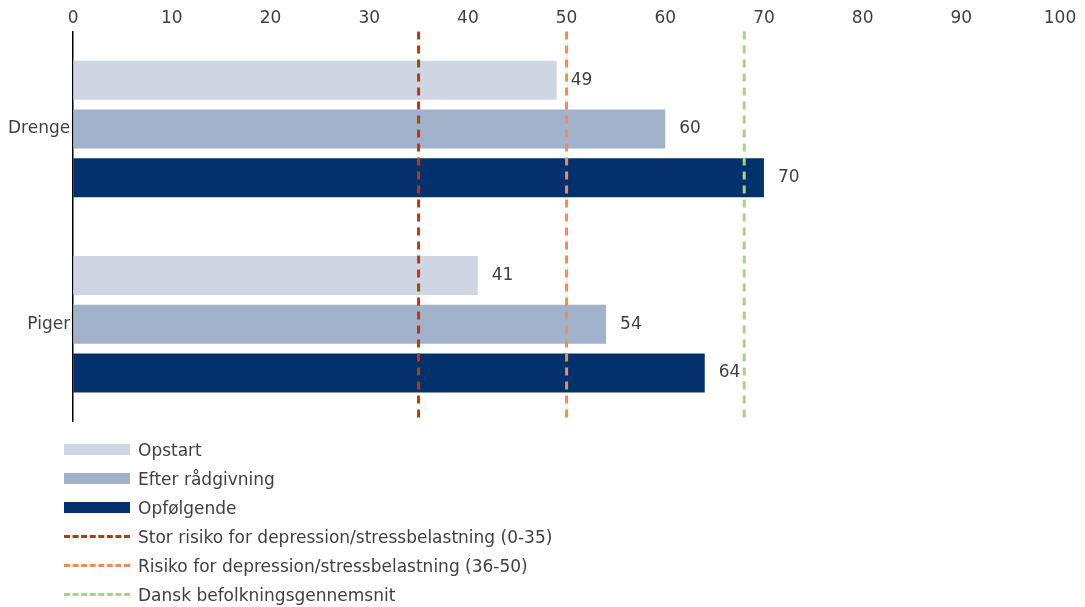 The height and width of the screenshot is (607, 1085). Describe the element at coordinates (267, 594) in the screenshot. I see `legend-label: Dansk befolkningsgennemsnit` at that location.